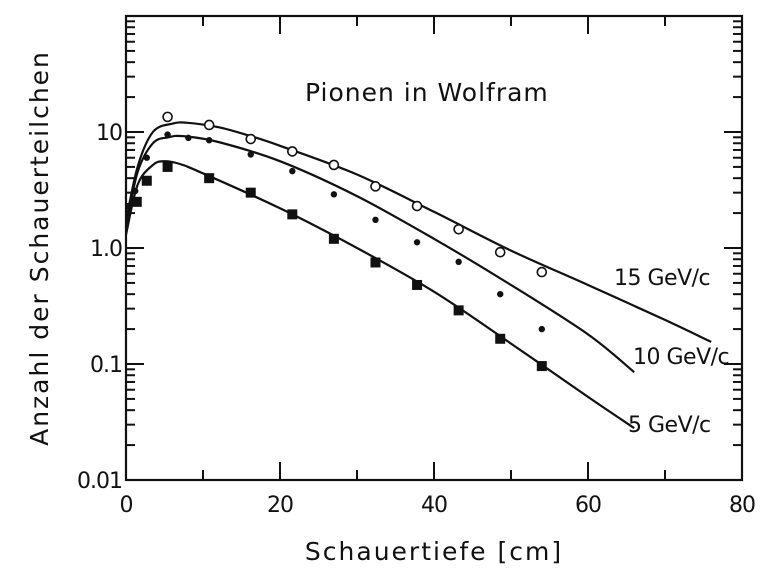 This screenshot has height=572, width=763. I want to click on x-tick-label: 40, so click(434, 505).